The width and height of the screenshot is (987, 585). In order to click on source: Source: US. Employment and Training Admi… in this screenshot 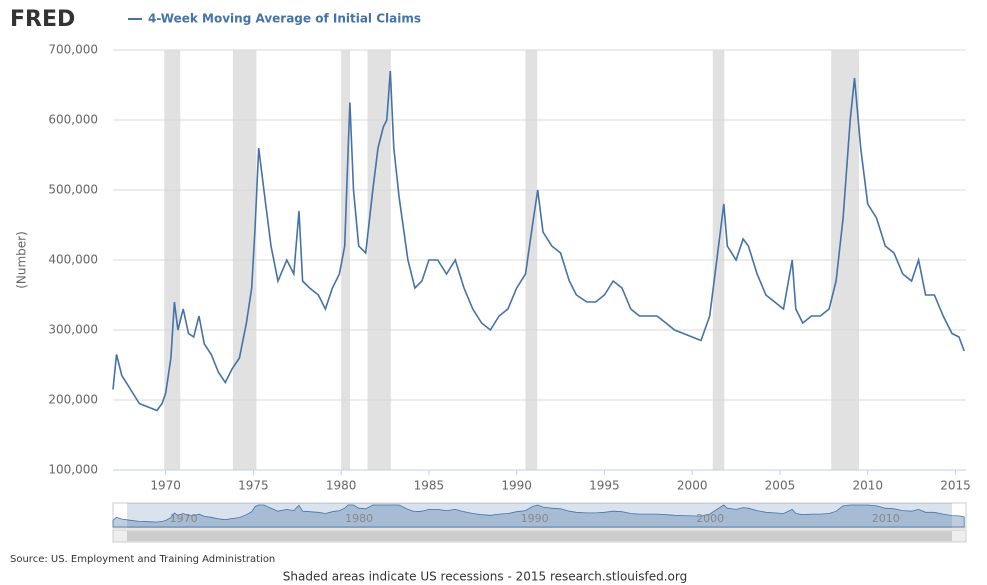, I will do `click(142, 559)`.